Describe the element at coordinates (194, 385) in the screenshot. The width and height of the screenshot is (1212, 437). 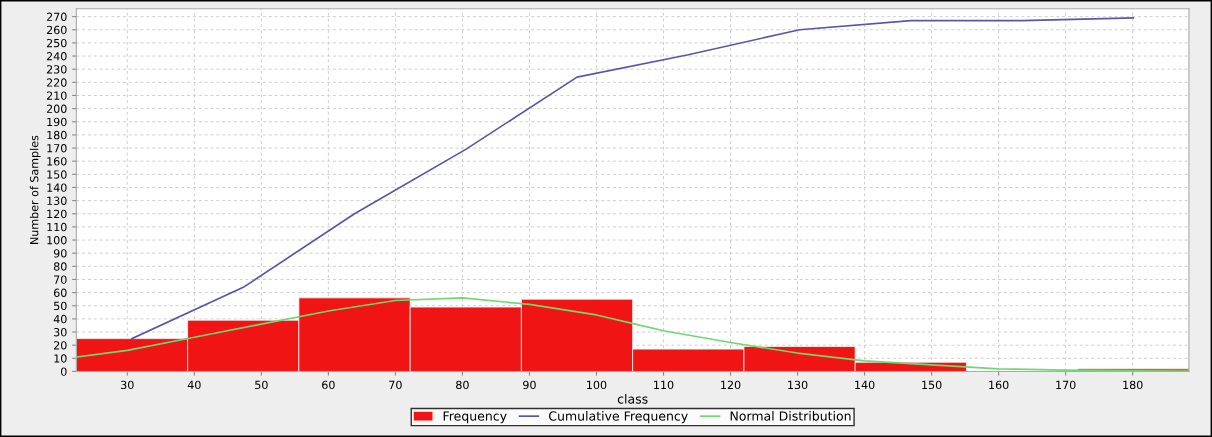
I see `x-tick-label: 40` at that location.